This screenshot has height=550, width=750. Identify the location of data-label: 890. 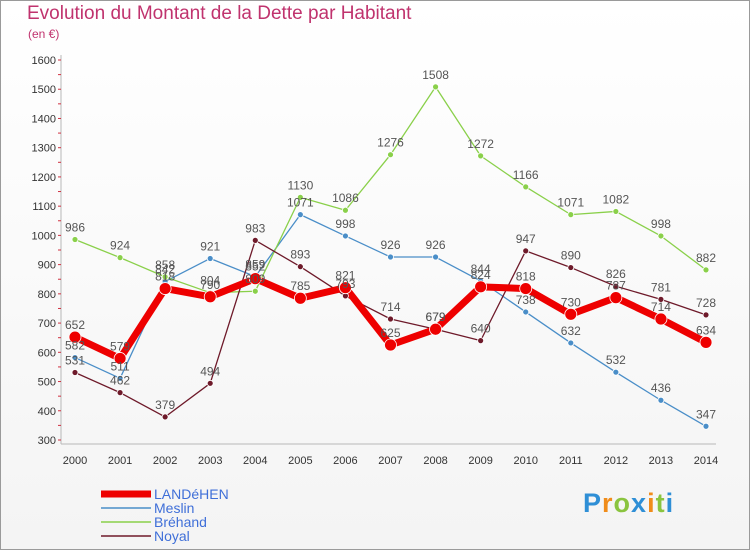
(571, 256).